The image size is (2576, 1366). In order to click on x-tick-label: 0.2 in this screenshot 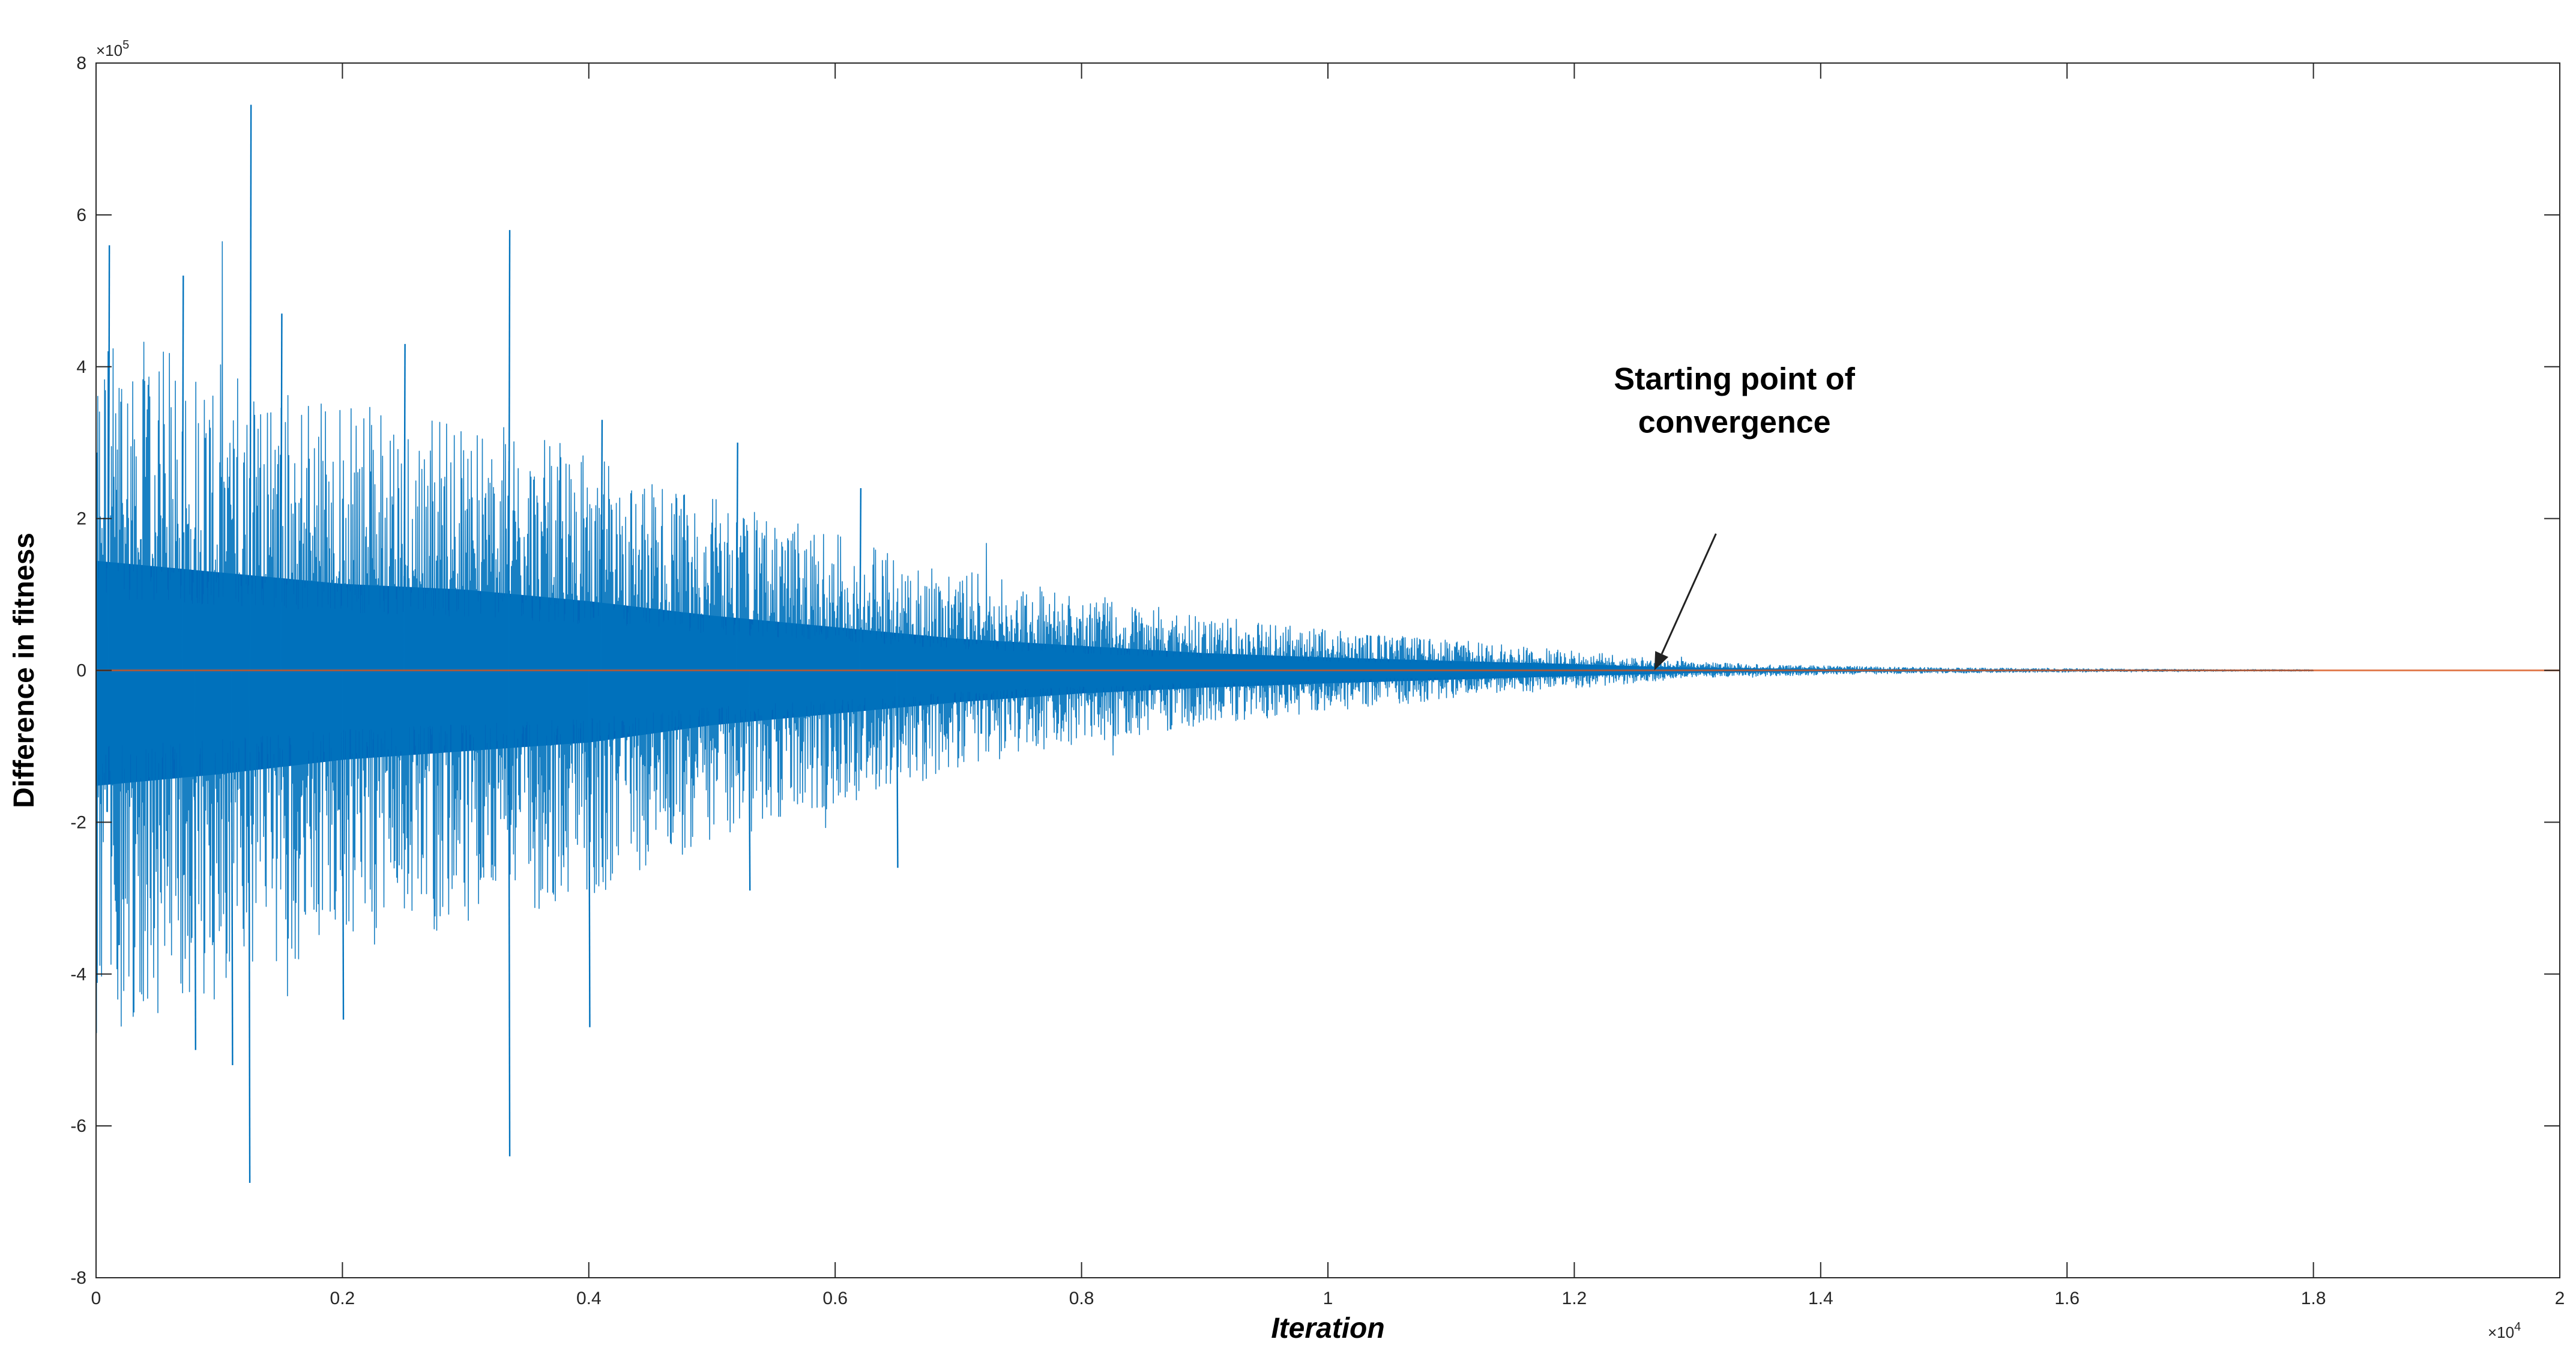, I will do `click(342, 1299)`.